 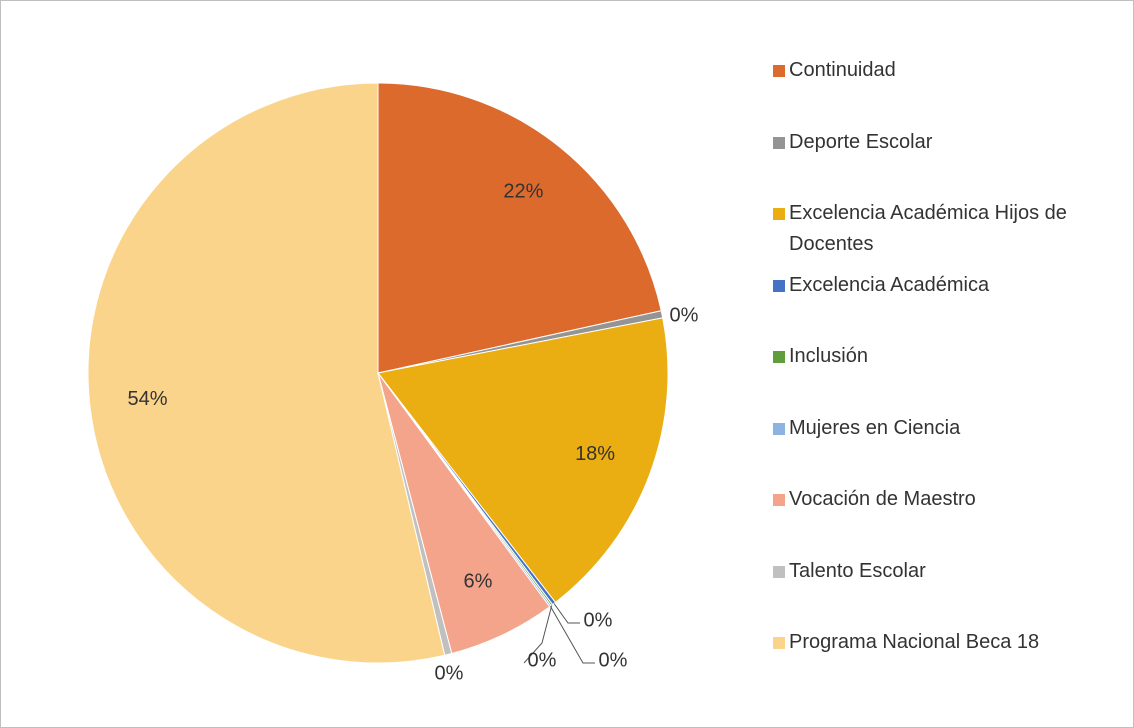 What do you see at coordinates (882, 499) in the screenshot?
I see `legend-label: Vocación de Maestro` at bounding box center [882, 499].